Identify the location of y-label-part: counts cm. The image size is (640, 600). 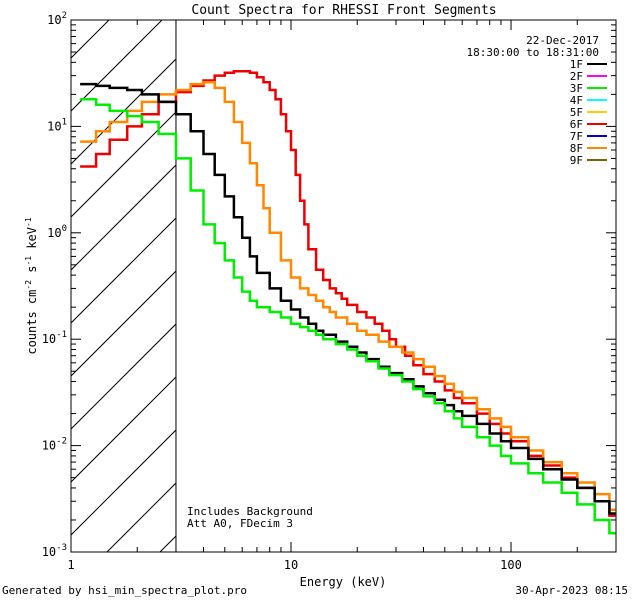
(32, 322).